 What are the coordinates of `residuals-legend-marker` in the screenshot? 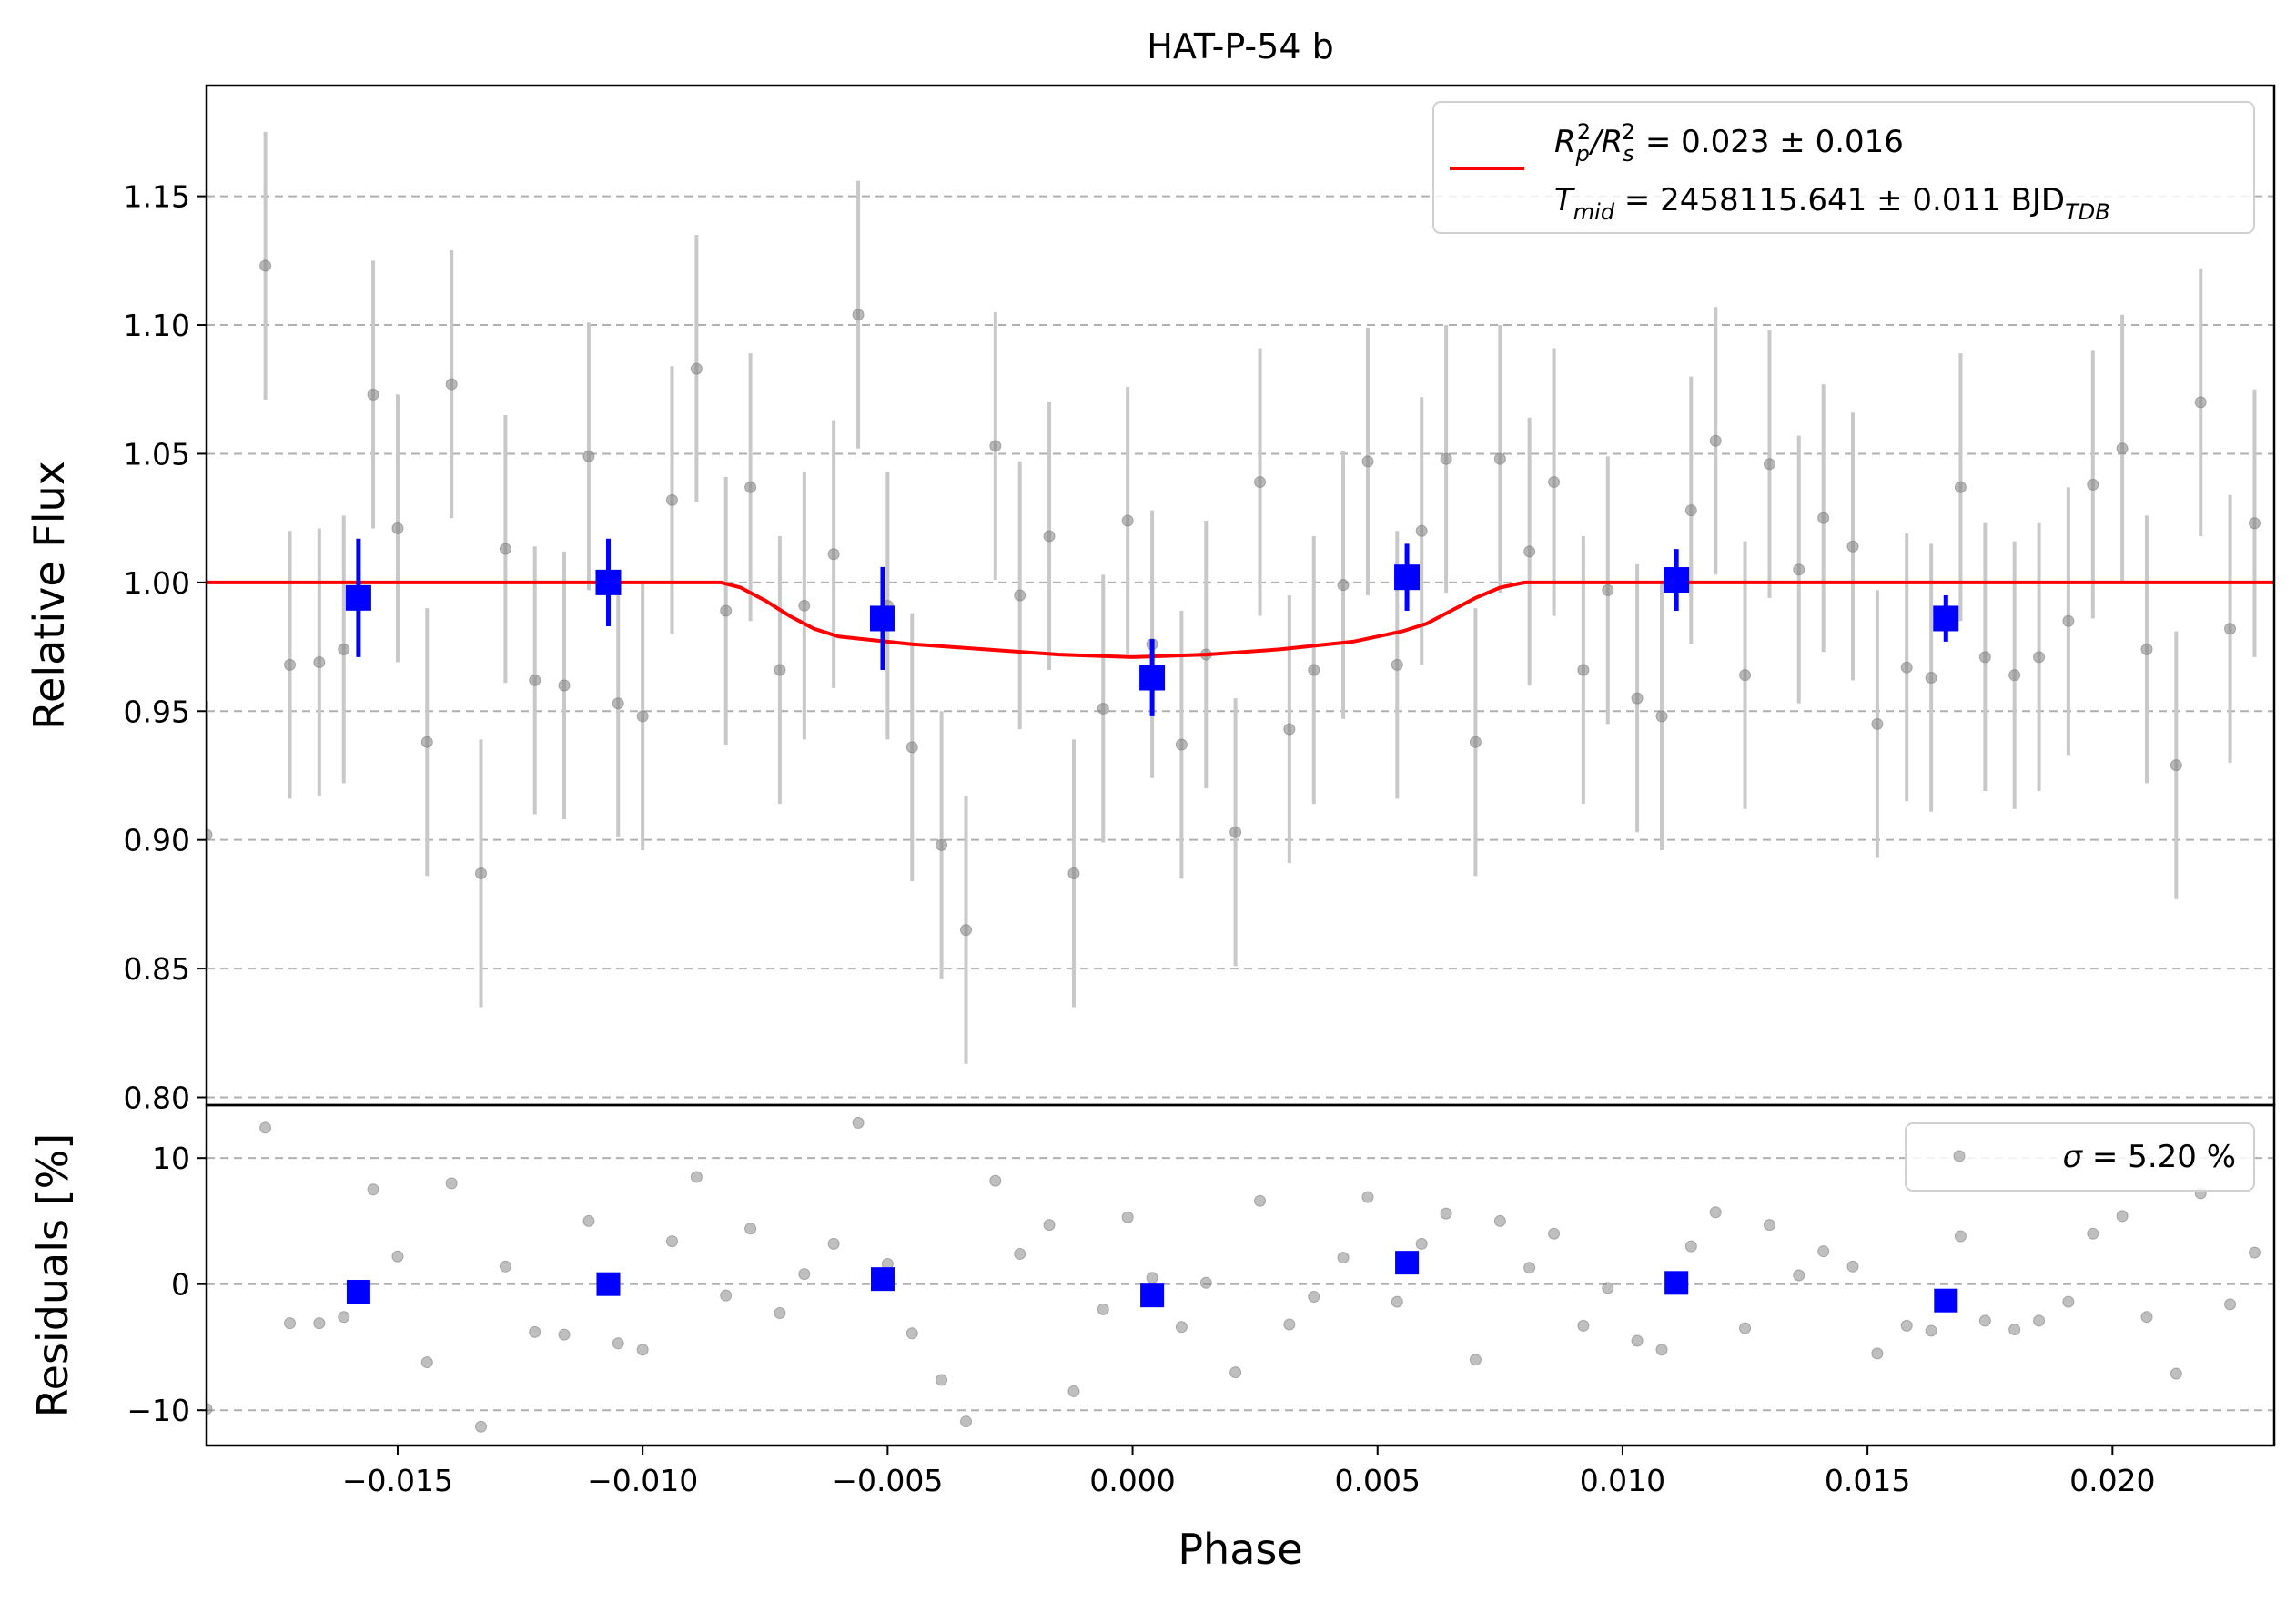 It's located at (1960, 1156).